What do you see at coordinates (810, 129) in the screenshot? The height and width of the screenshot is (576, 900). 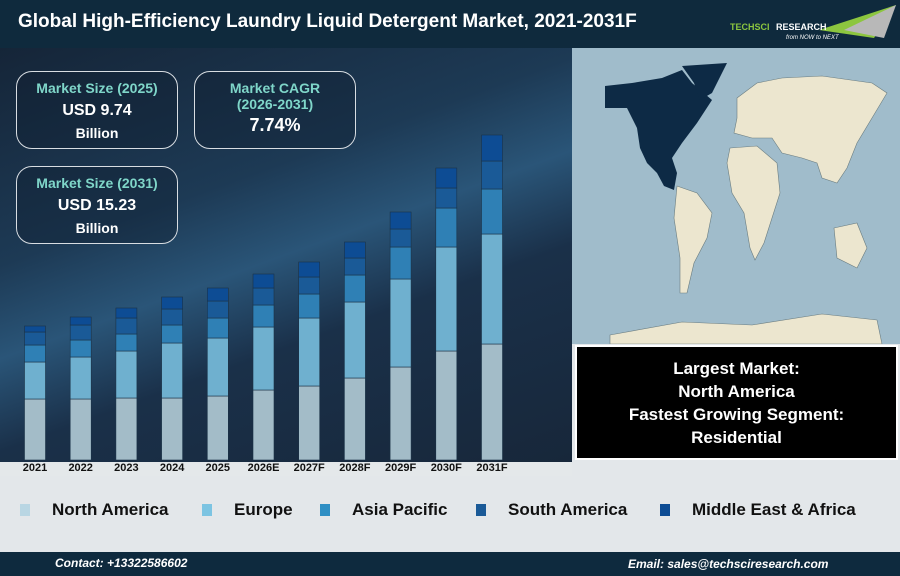 I see `map-eurasia` at bounding box center [810, 129].